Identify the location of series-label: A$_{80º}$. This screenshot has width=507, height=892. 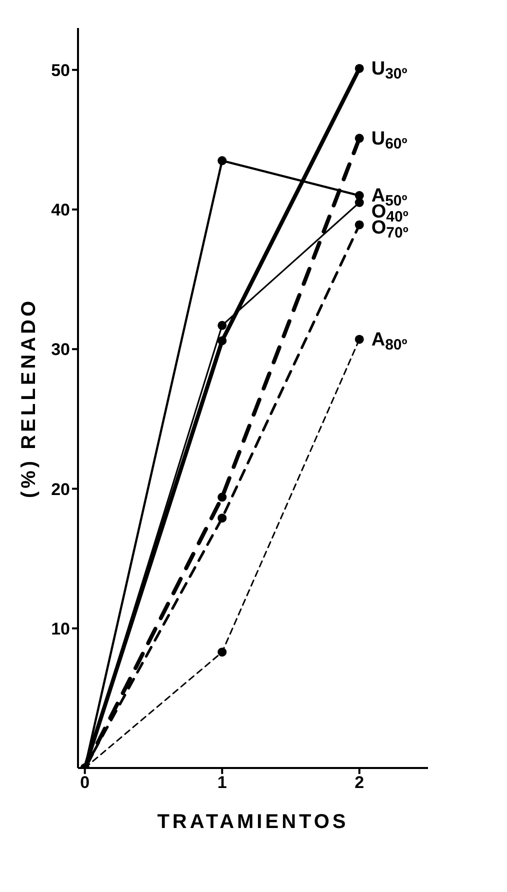
(389, 341).